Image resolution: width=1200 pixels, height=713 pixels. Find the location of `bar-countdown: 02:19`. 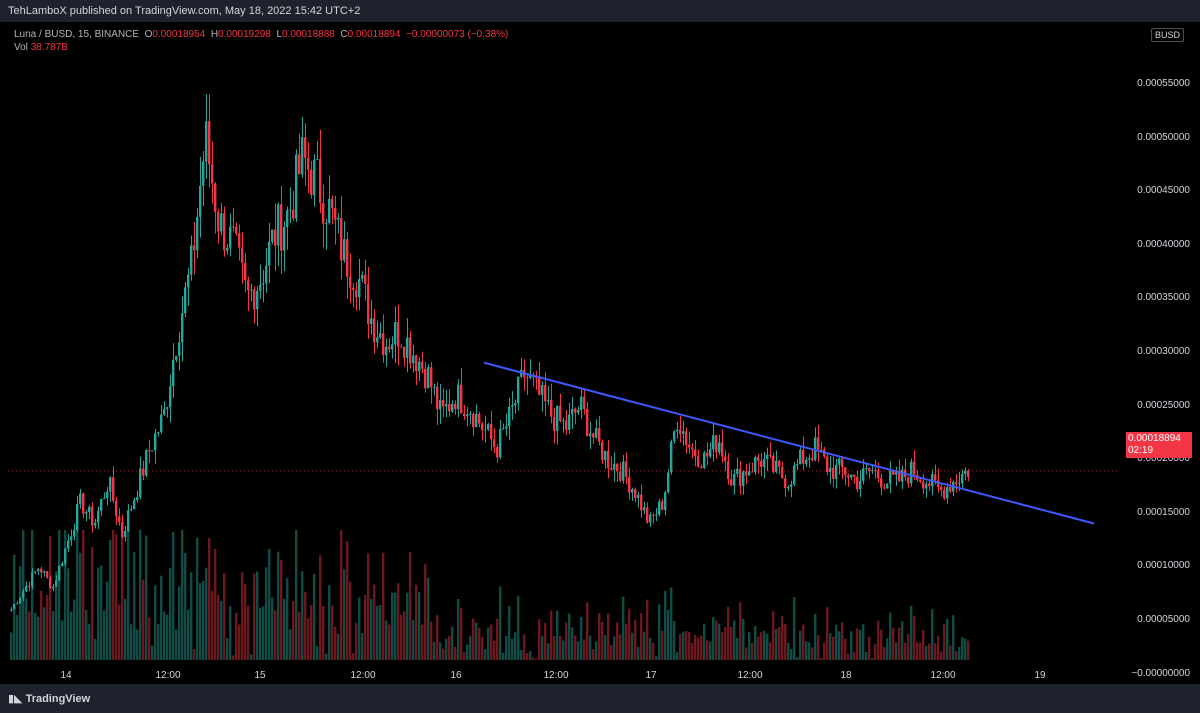

bar-countdown: 02:19 is located at coordinates (1141, 450).